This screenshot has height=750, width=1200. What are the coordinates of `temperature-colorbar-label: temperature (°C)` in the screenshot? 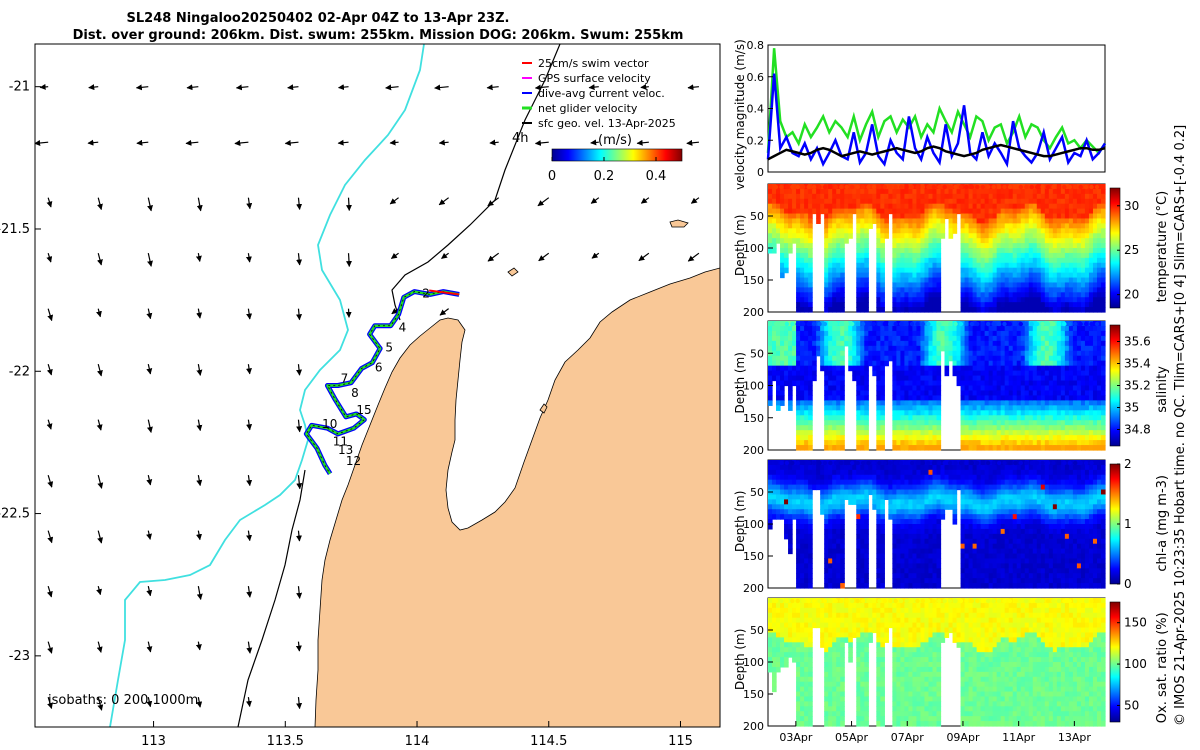 It's located at (1162, 247).